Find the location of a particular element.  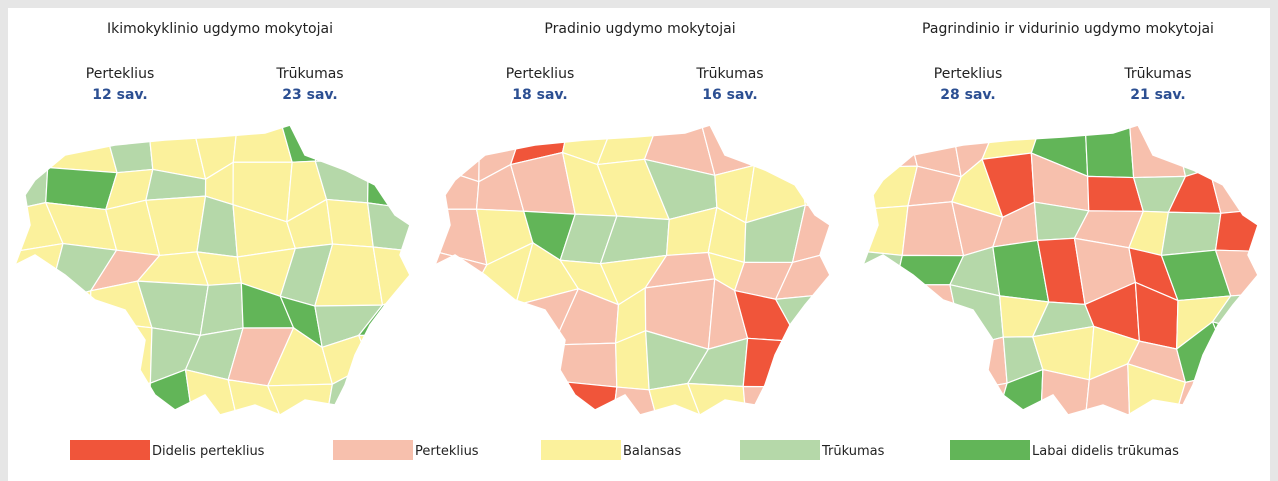

shortage-value: 23 sav. is located at coordinates (309, 95).